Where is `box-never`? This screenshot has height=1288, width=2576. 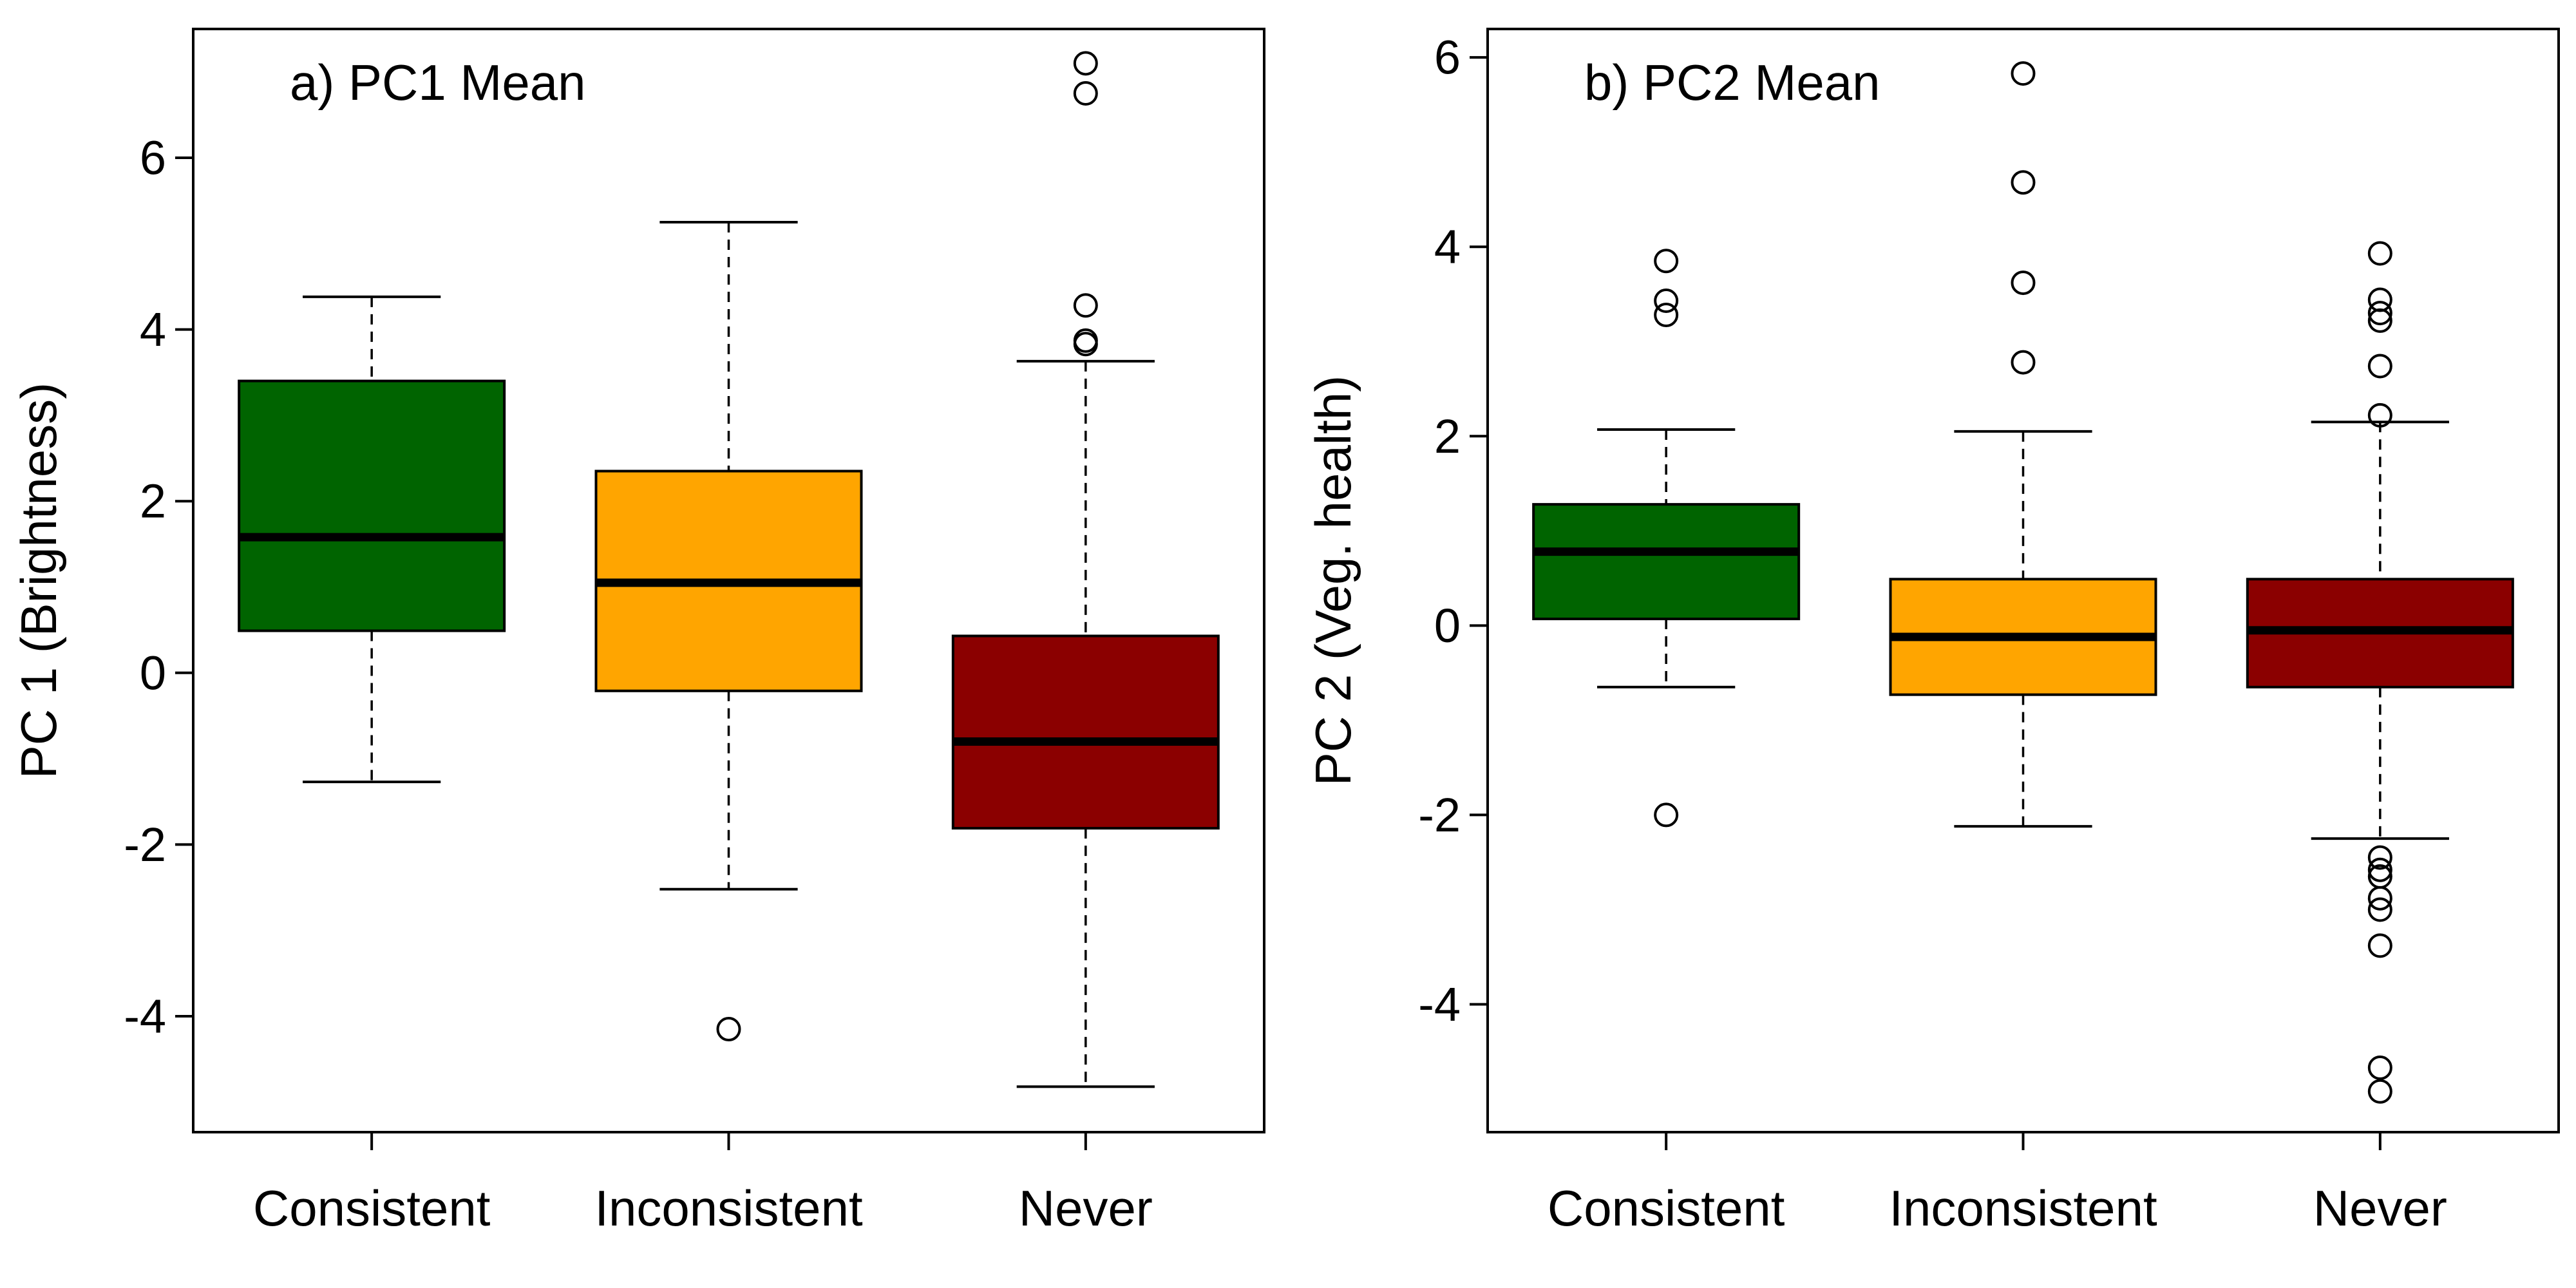 box-never is located at coordinates (1085, 732).